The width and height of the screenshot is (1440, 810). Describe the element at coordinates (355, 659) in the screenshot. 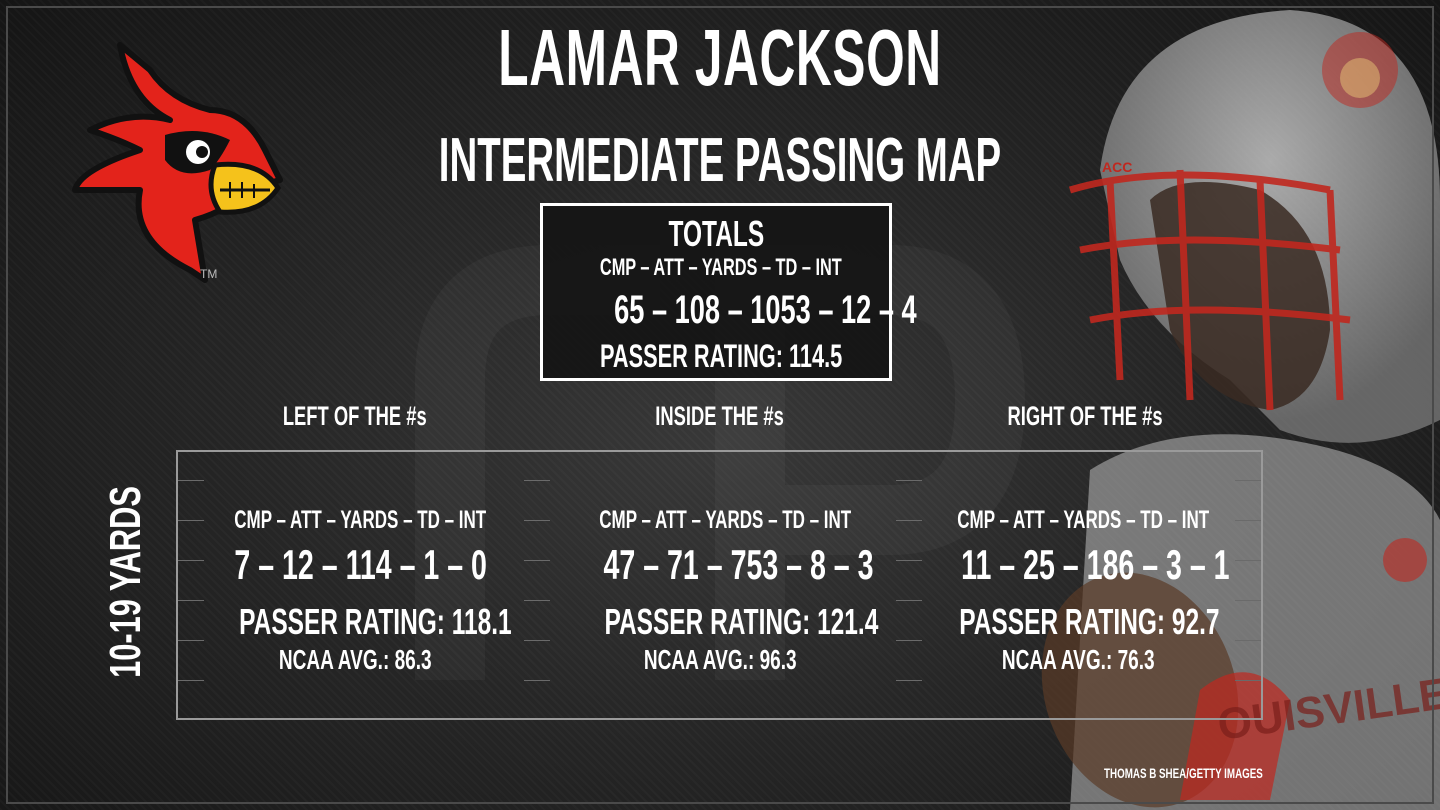

I see `cell-ncaa-avg: NCAA AVG.: 86.3` at that location.